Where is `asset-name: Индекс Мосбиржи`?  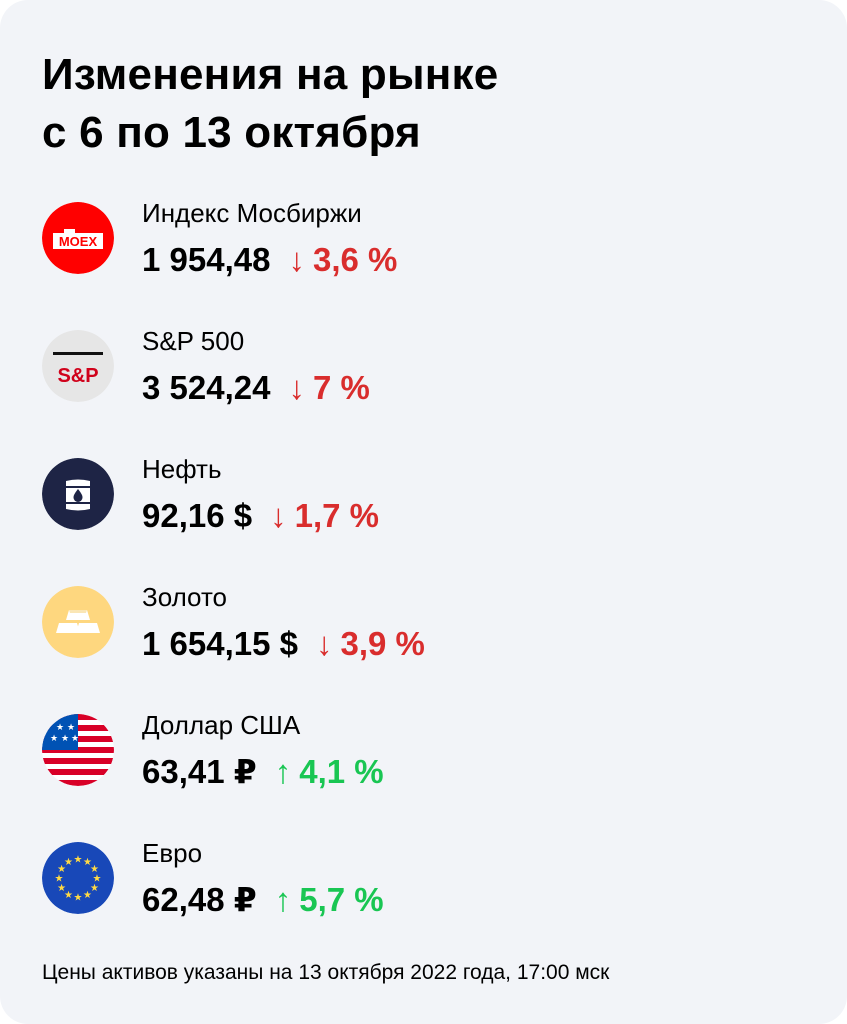 asset-name: Индекс Мосбиржи is located at coordinates (252, 213).